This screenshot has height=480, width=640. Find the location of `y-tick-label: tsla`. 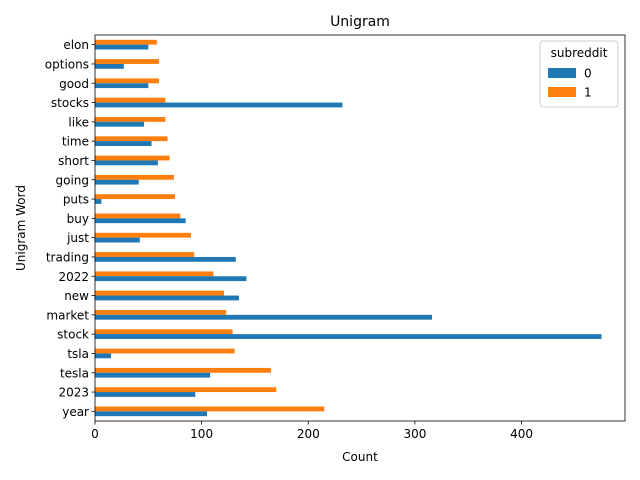

y-tick-label: tsla is located at coordinates (78, 354).